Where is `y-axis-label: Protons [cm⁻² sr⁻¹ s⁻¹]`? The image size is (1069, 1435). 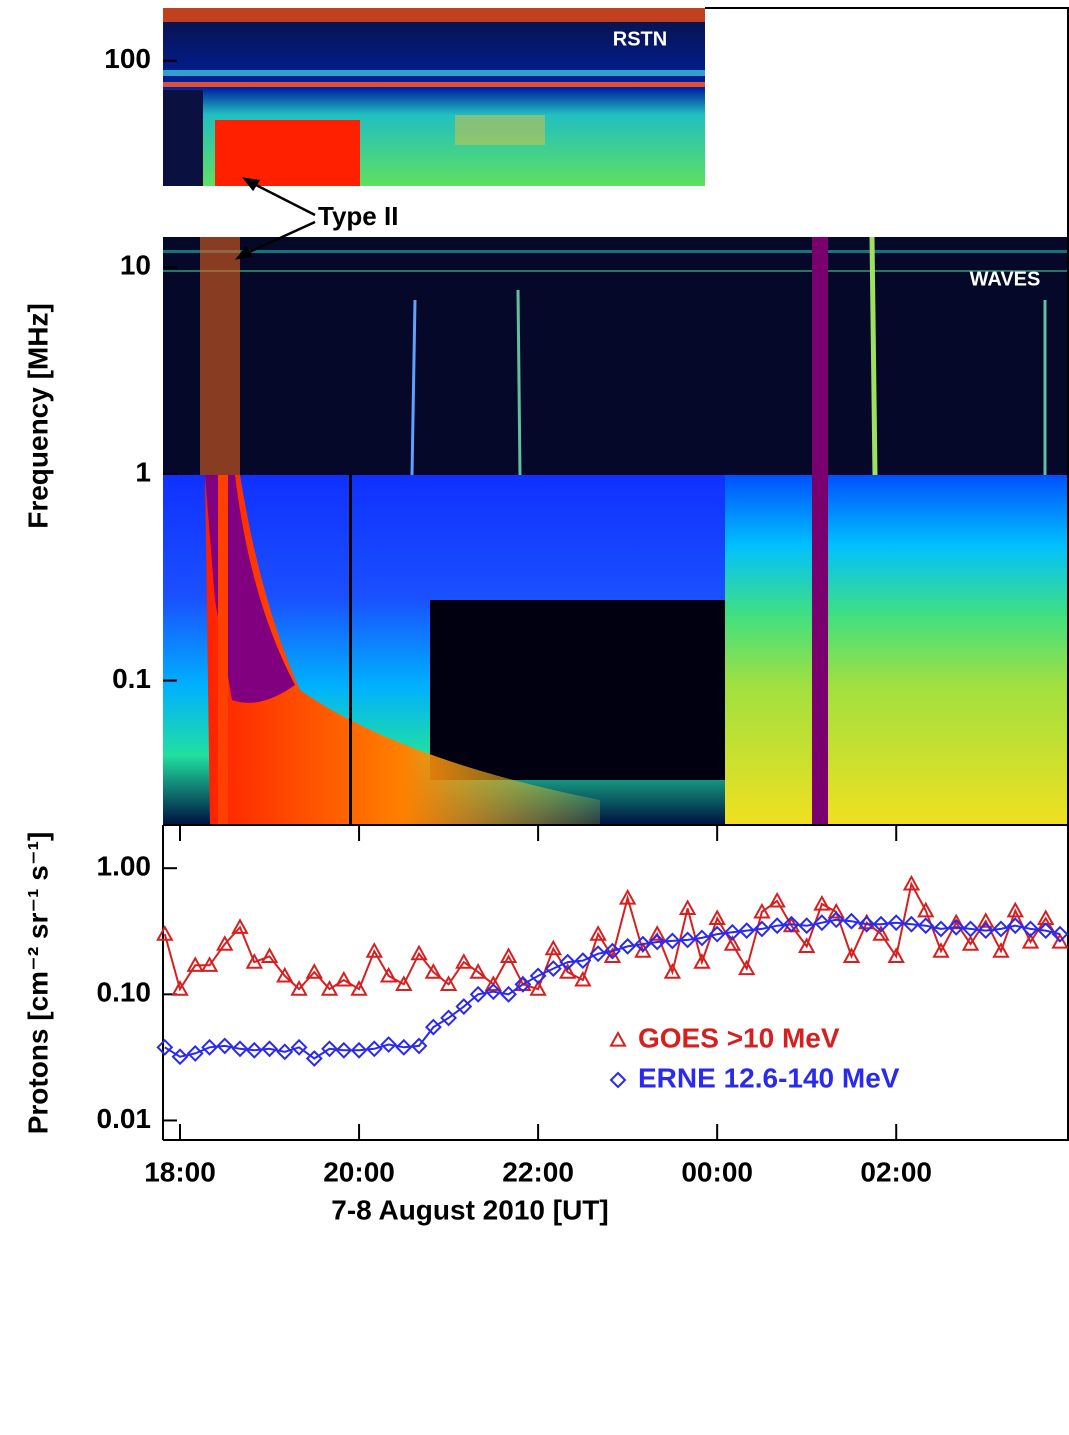
y-axis-label: Protons [cm⁻² sr⁻¹ s⁻¹] is located at coordinates (37, 983).